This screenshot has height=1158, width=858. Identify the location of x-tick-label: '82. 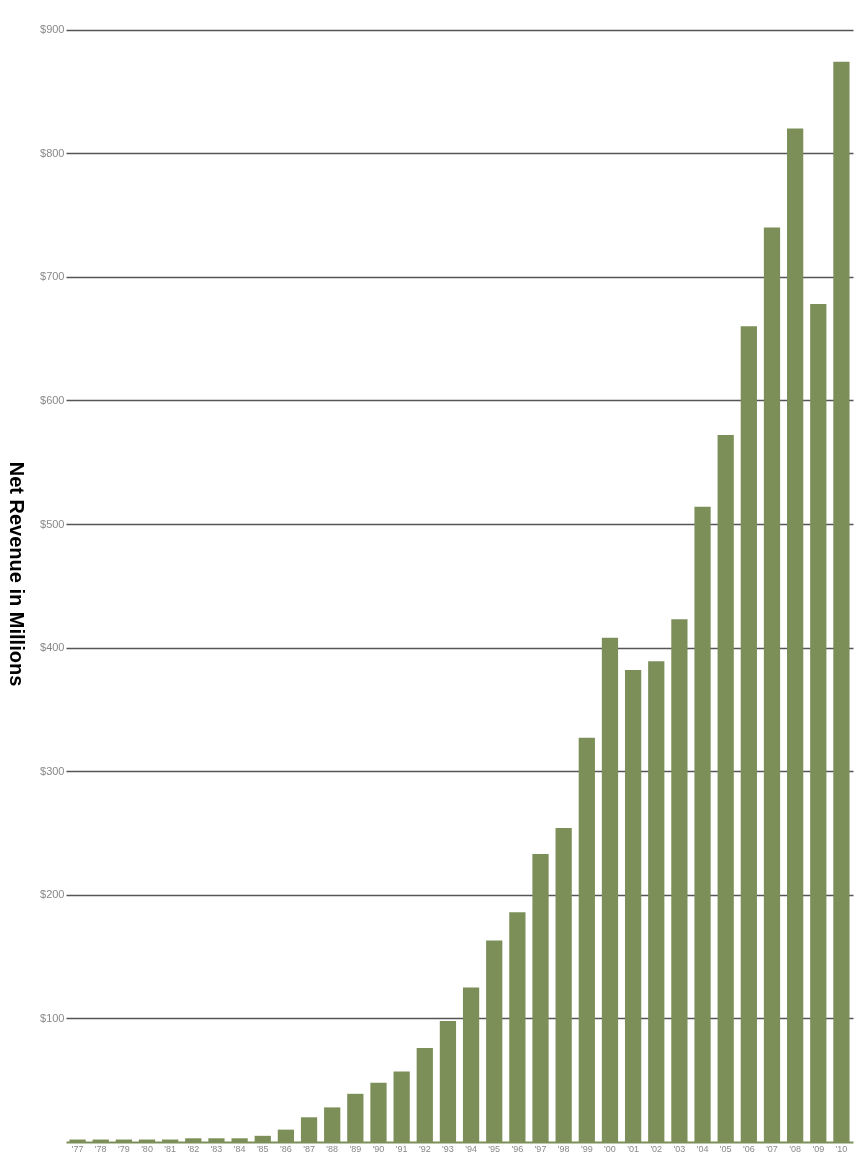
(193, 1148).